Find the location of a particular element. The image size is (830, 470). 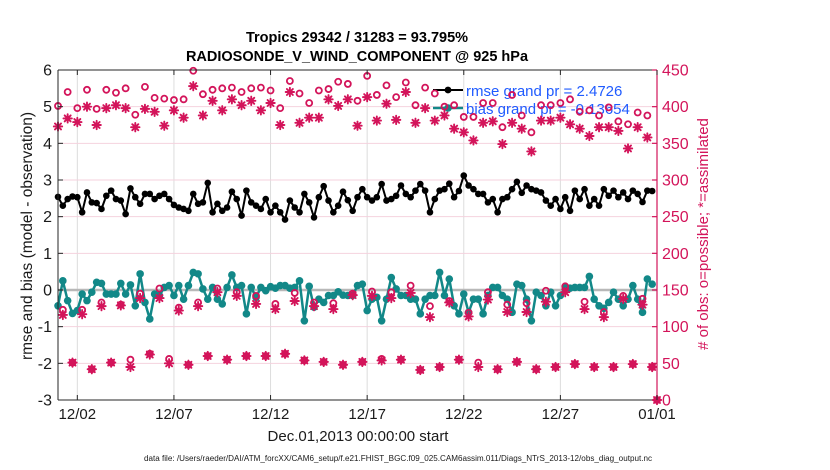

legend-rmse-label: rmse grand pr = 2.4726 is located at coordinates (544, 91).